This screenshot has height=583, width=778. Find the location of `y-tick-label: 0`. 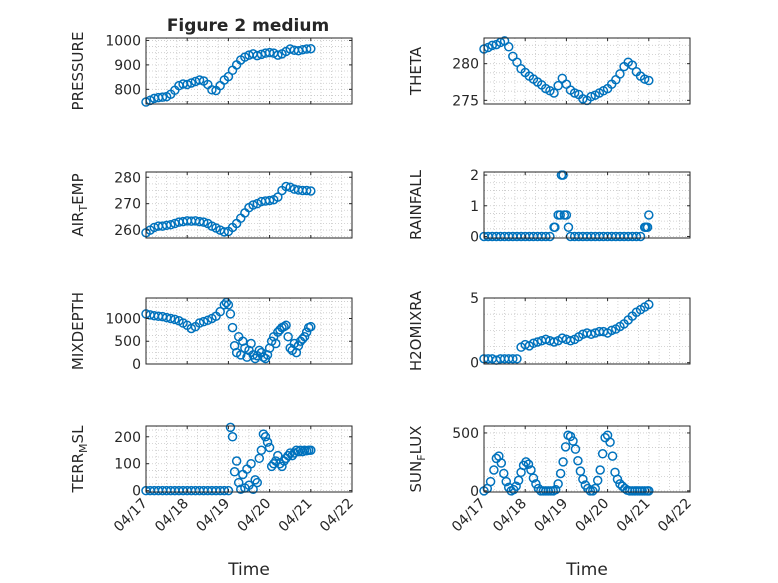

y-tick-label: 0 is located at coordinates (474, 237).